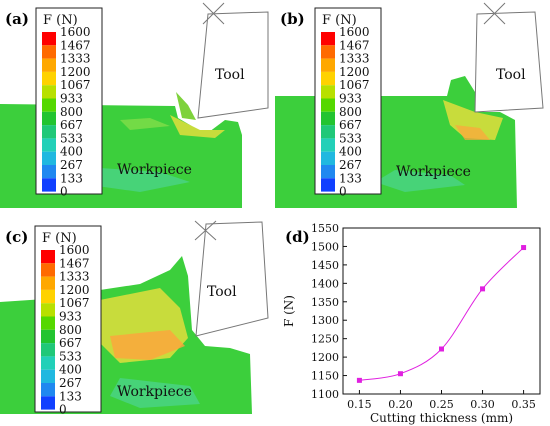 The width and height of the screenshot is (550, 426). Describe the element at coordinates (472, 132) in the screenshot. I see `hot-zone` at that location.